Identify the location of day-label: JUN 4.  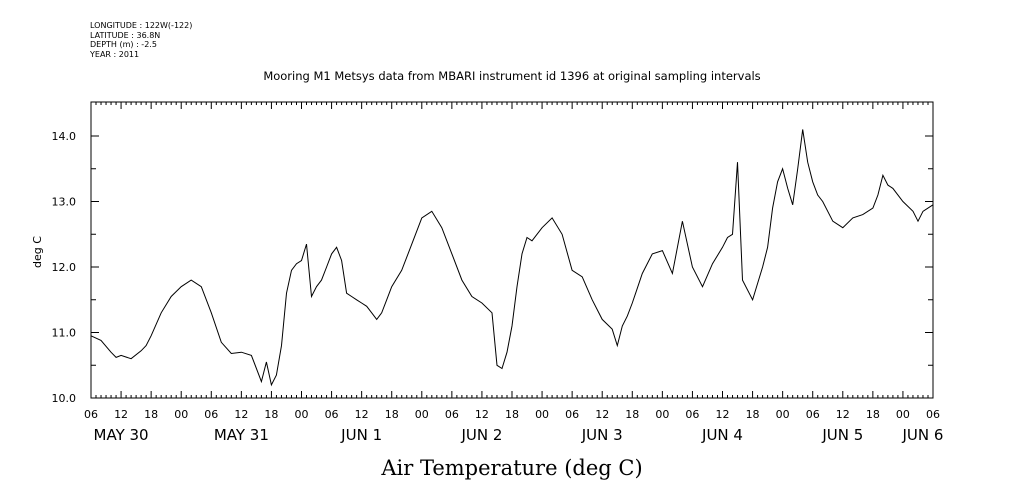
(722, 435).